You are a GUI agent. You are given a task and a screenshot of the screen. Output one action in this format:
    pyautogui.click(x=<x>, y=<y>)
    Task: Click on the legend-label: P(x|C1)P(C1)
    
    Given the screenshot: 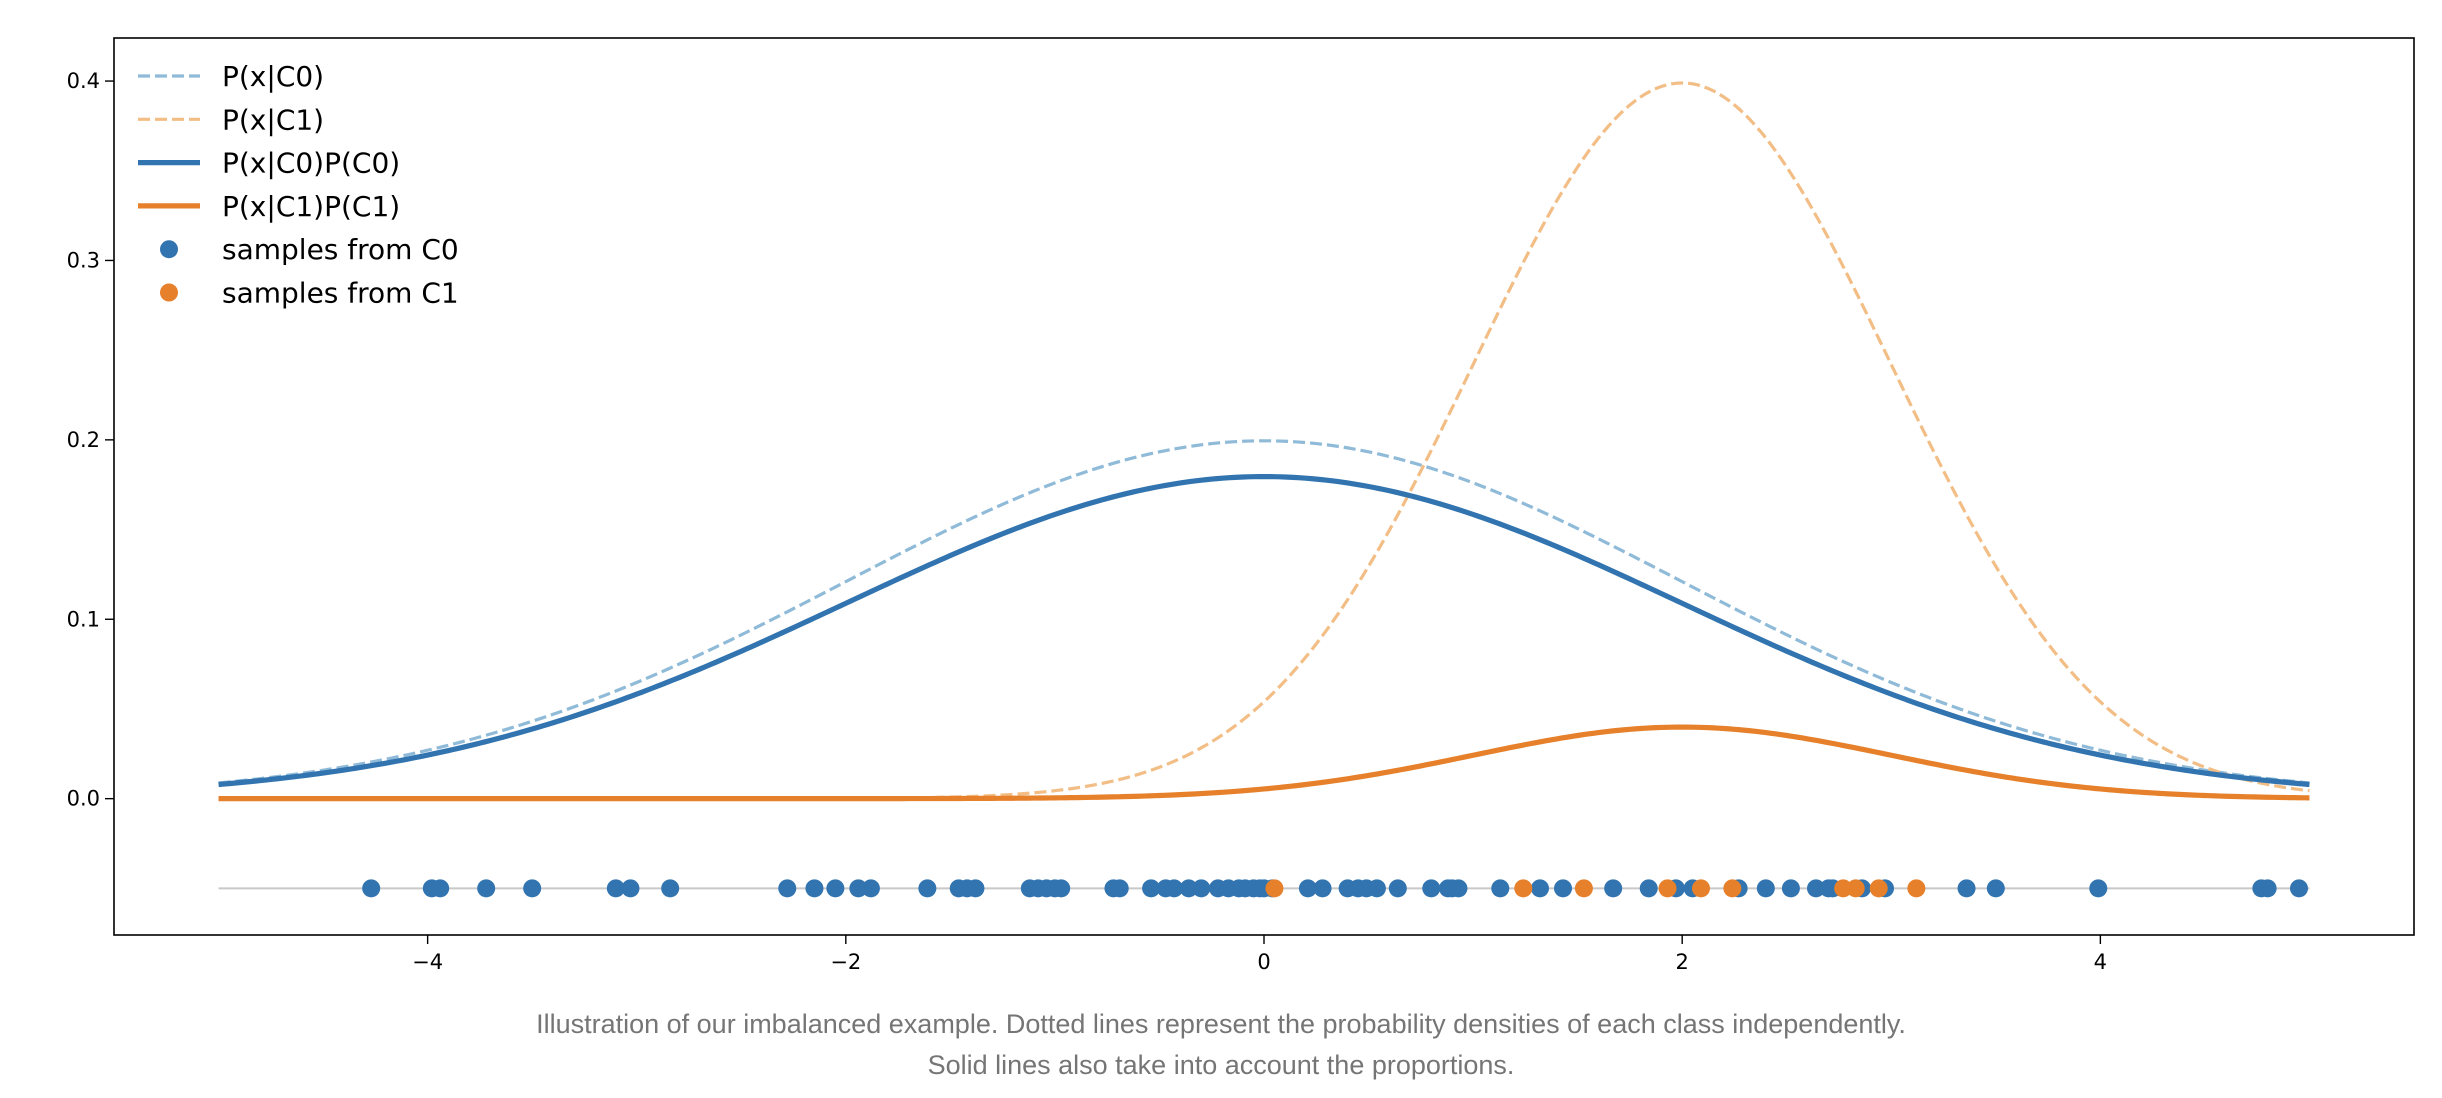 What is the action you would take?
    pyautogui.click(x=311, y=206)
    